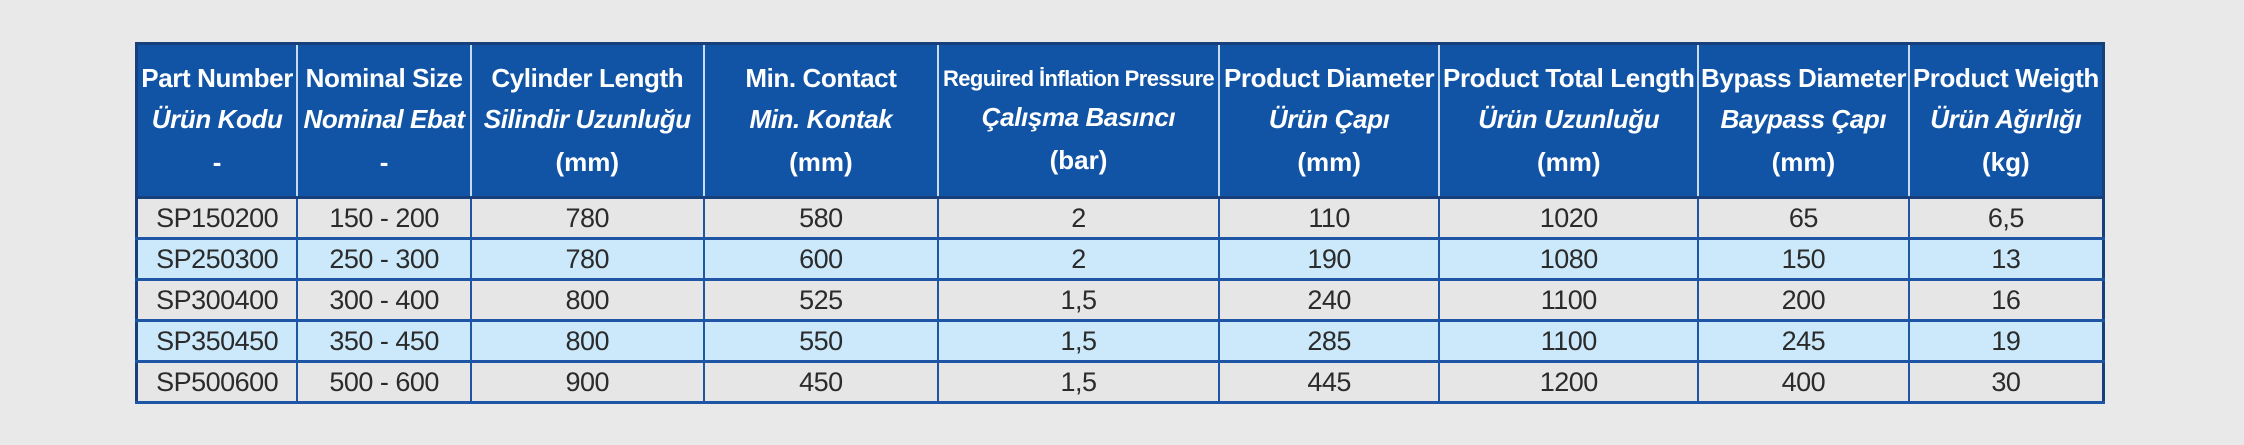  Describe the element at coordinates (384, 259) in the screenshot. I see `table-cell: 250 - 300` at that location.